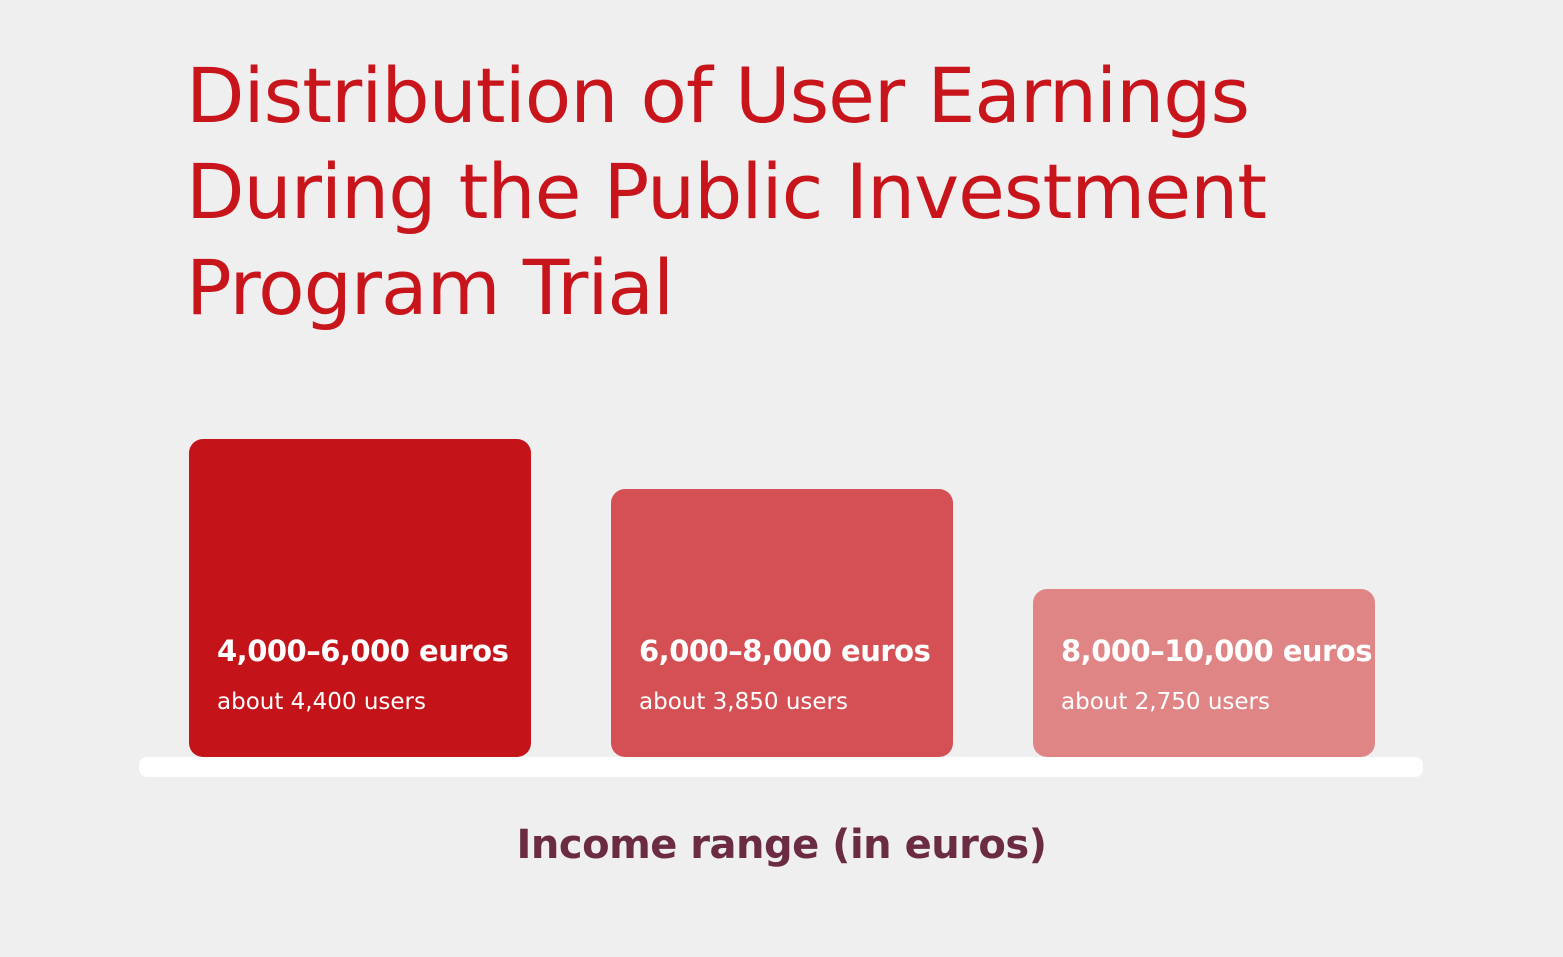 Image resolution: width=1563 pixels, height=957 pixels. What do you see at coordinates (363, 651) in the screenshot?
I see `bar-category-label: 4,000–6,000 euros` at bounding box center [363, 651].